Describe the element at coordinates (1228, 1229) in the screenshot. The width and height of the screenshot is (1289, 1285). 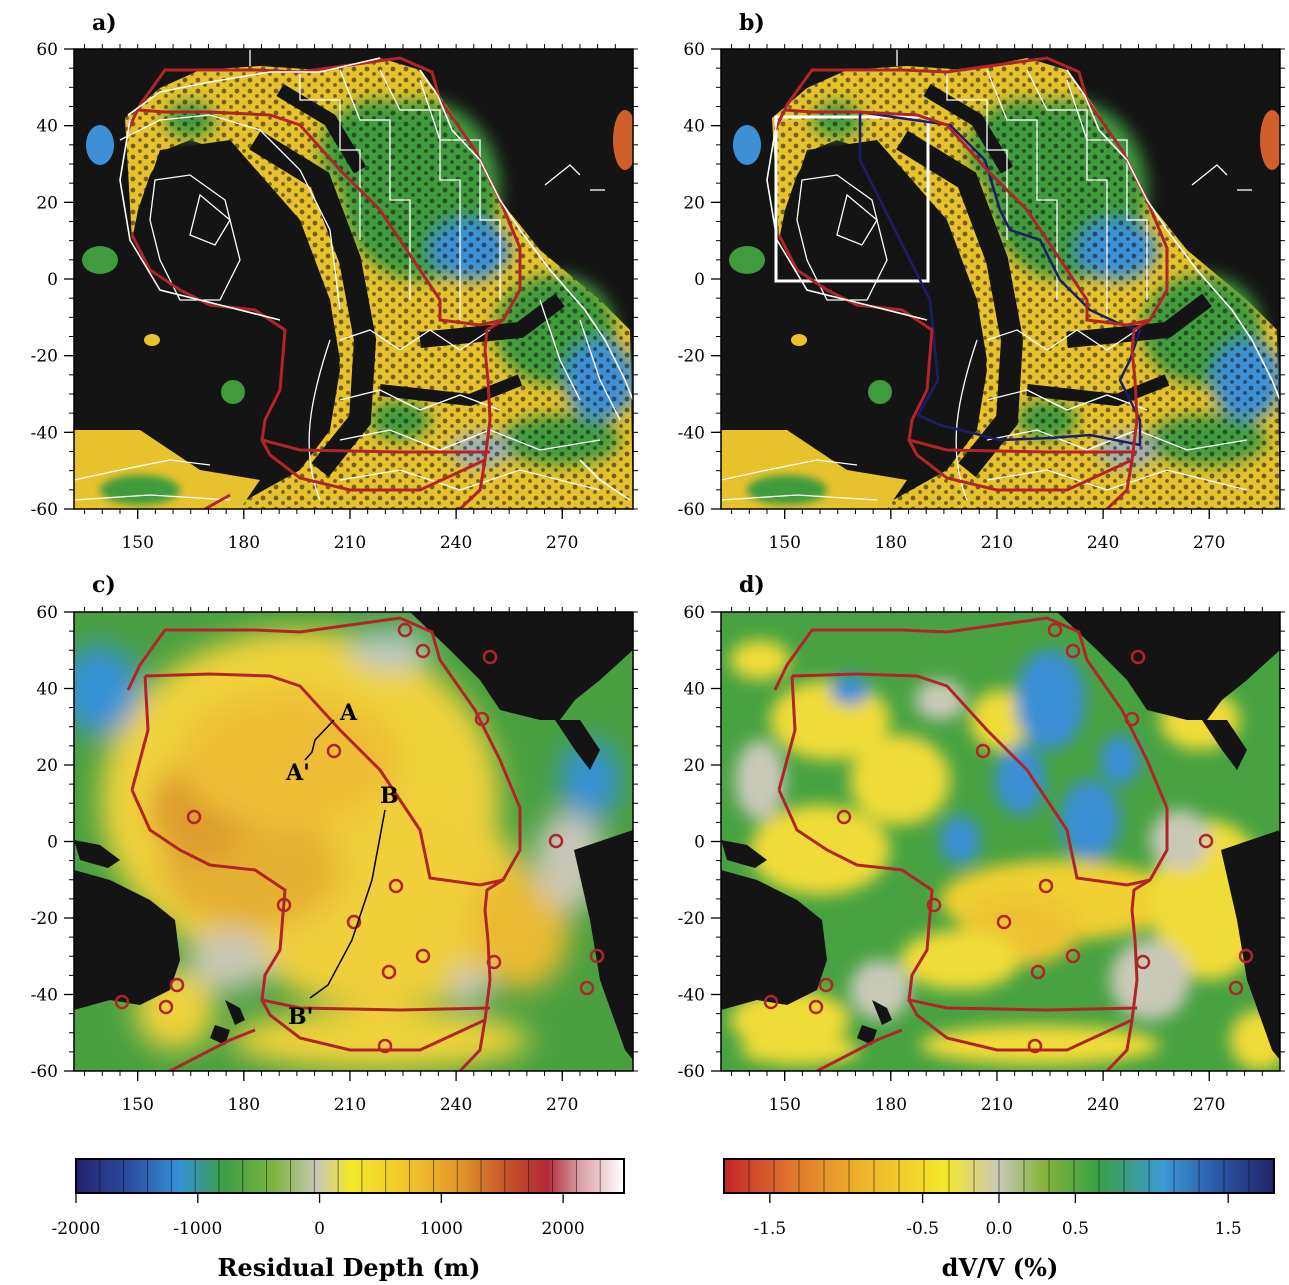
I see `colorbar-tick-label: 1.5` at that location.